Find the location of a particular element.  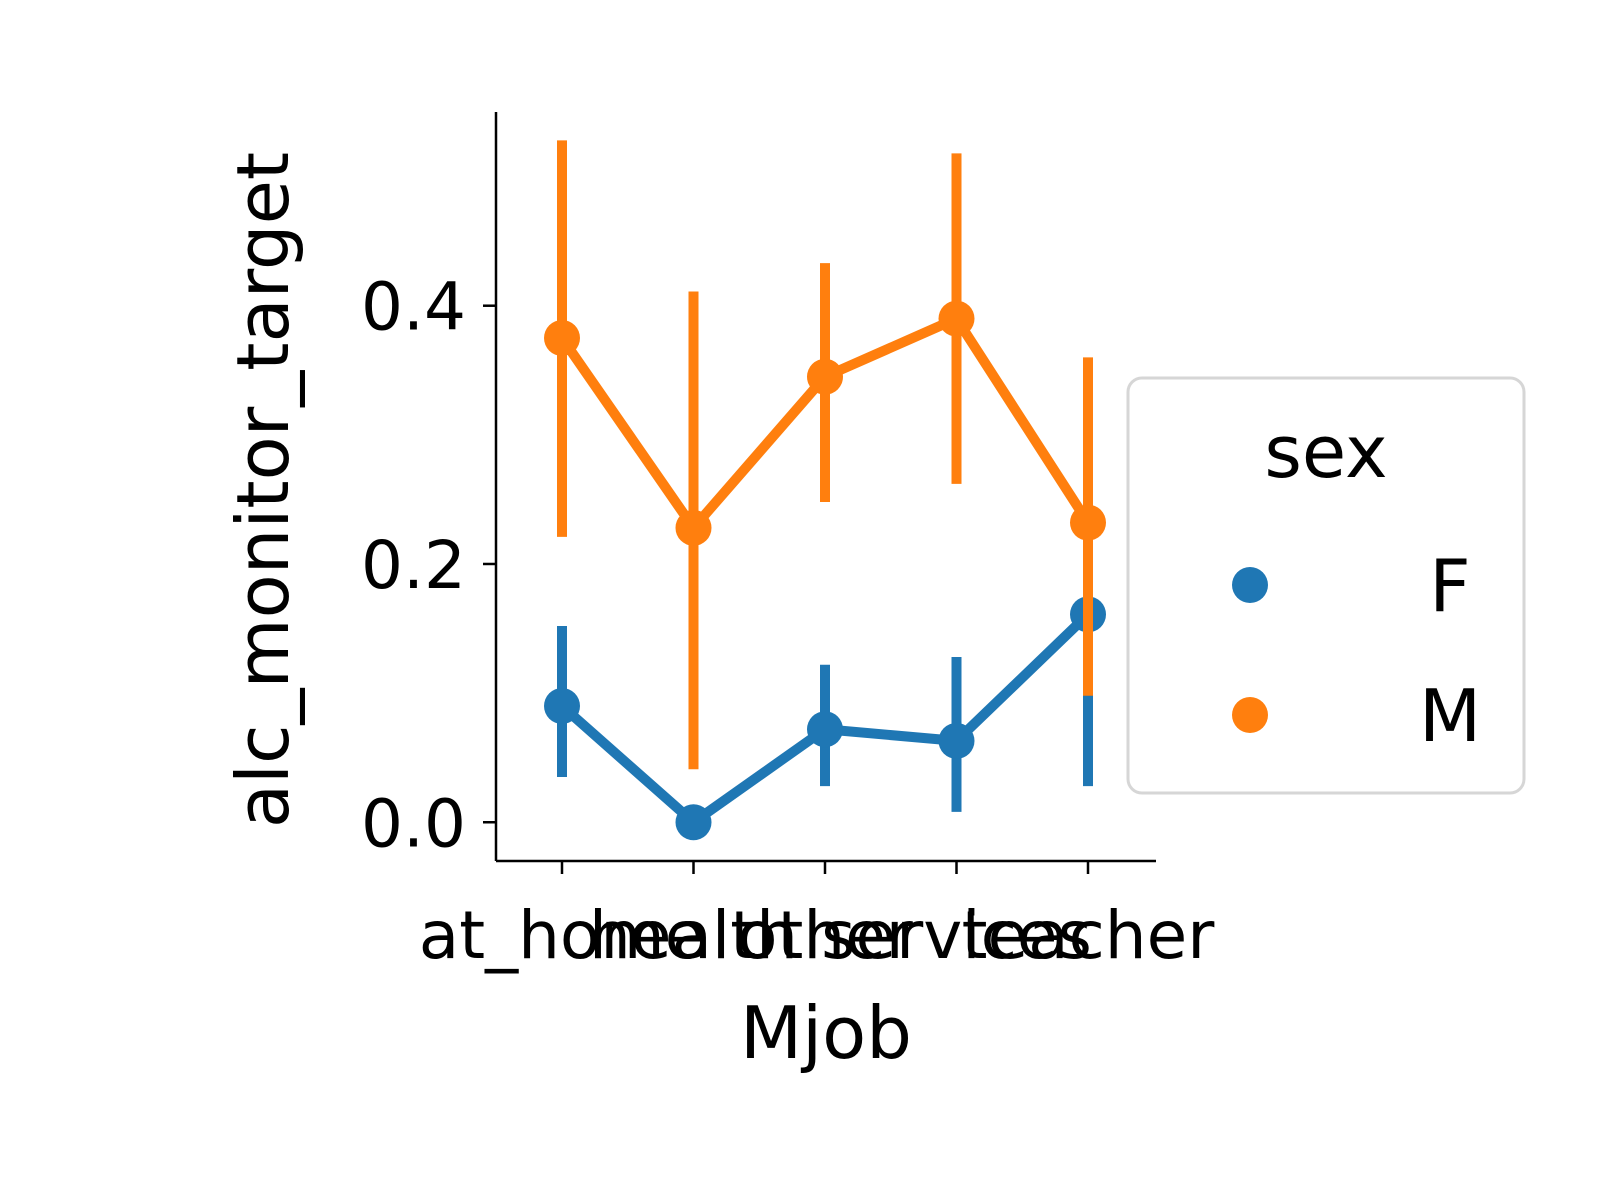

x-tick-label: health is located at coordinates (693, 935).